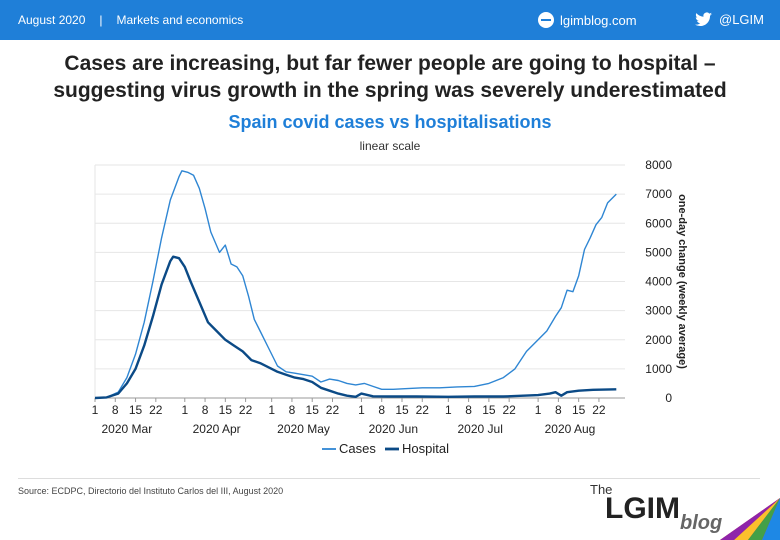 The width and height of the screenshot is (780, 540). I want to click on twitter-icon, so click(703, 19).